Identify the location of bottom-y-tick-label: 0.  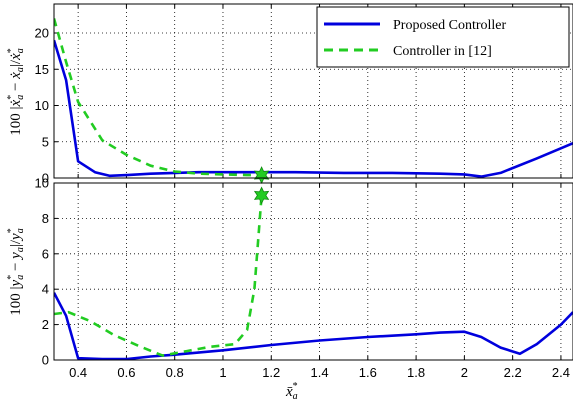
(45, 360).